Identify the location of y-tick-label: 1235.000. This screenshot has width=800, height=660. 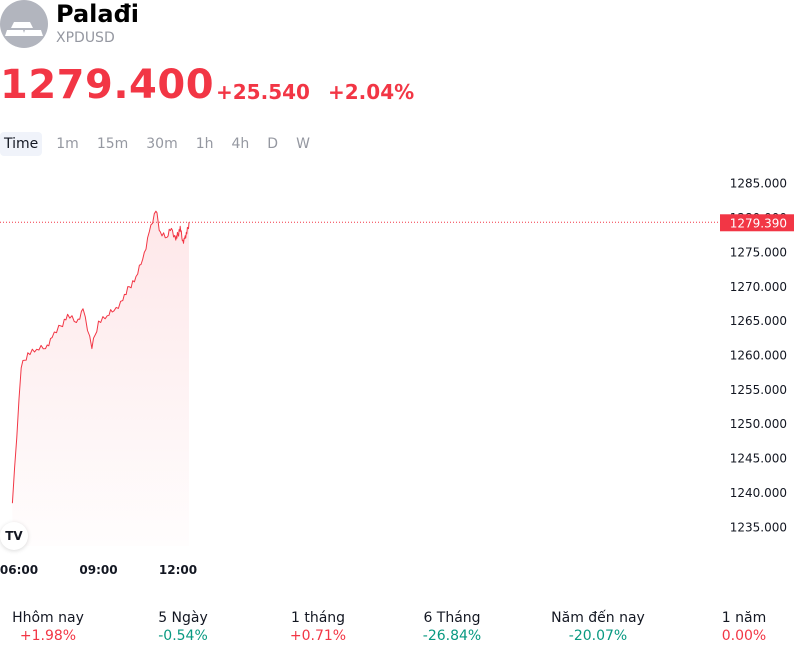
(758, 527).